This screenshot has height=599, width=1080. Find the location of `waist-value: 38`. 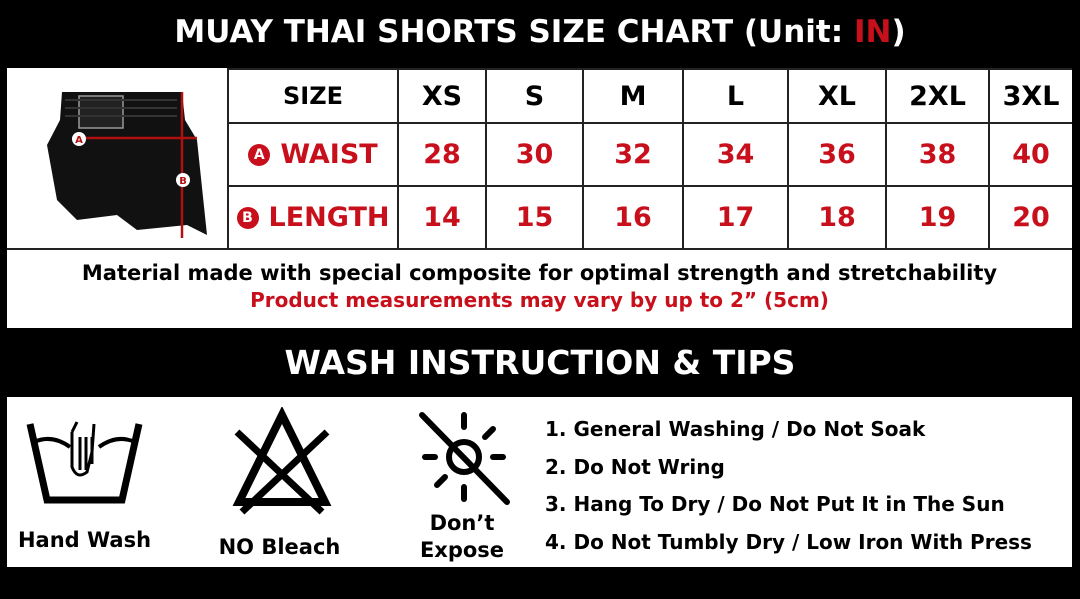

waist-value: 38 is located at coordinates (937, 154).